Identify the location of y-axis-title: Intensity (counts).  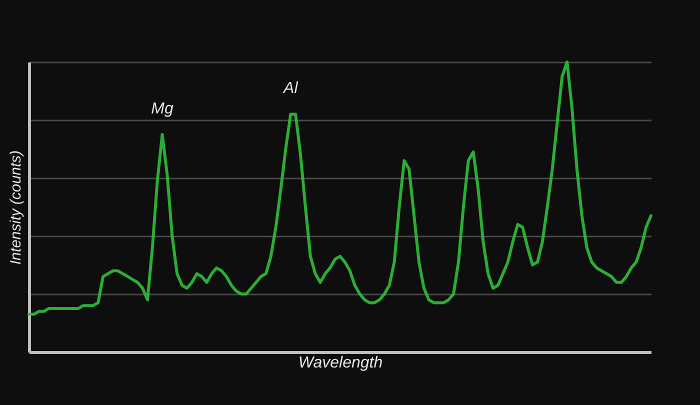
(16, 207).